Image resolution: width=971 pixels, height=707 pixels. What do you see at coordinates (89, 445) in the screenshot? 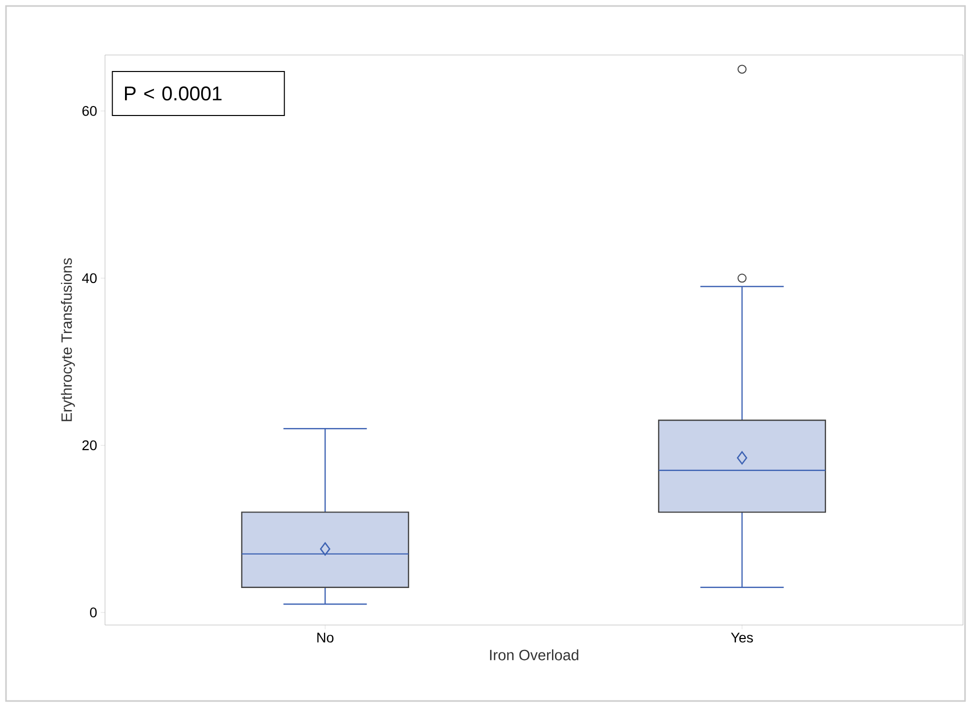
I see `y-tick-label: 20` at bounding box center [89, 445].